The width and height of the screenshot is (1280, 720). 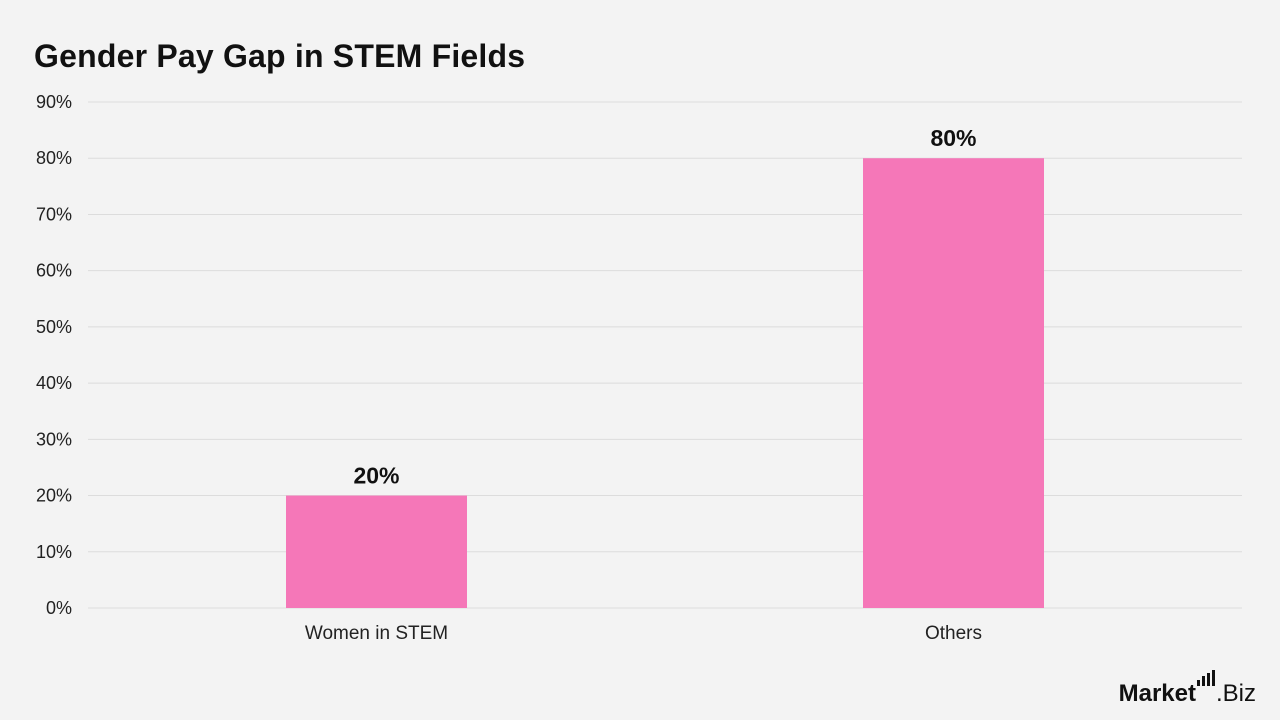 I want to click on y-axis-ticks: 0% 10% 20% 30% 40% 50% 60% 70% 80% 90%, so click(x=54, y=355).